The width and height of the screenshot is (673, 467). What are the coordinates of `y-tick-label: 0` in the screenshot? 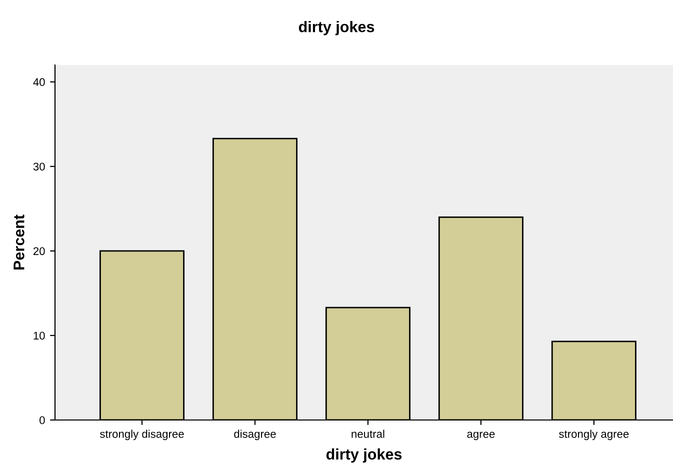 It's located at (42, 420).